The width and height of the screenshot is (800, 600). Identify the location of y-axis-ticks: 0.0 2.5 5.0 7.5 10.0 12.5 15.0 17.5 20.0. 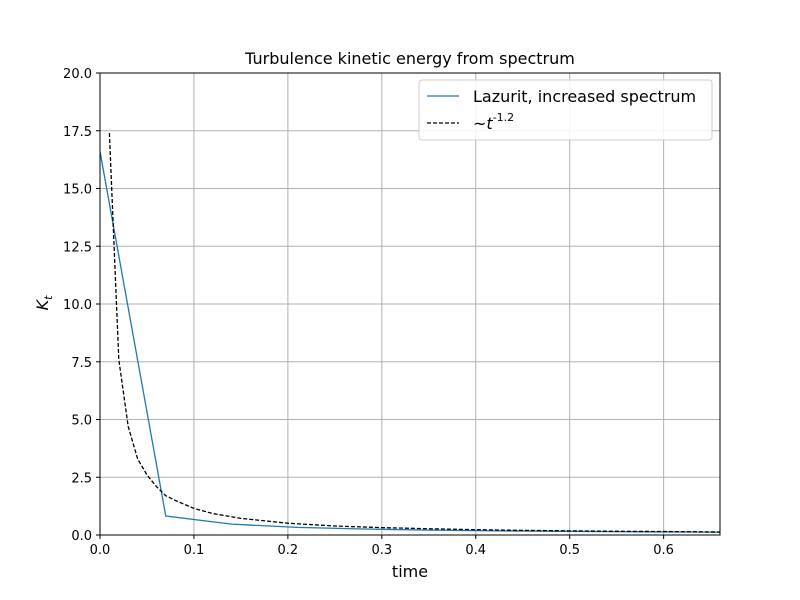
(81, 305).